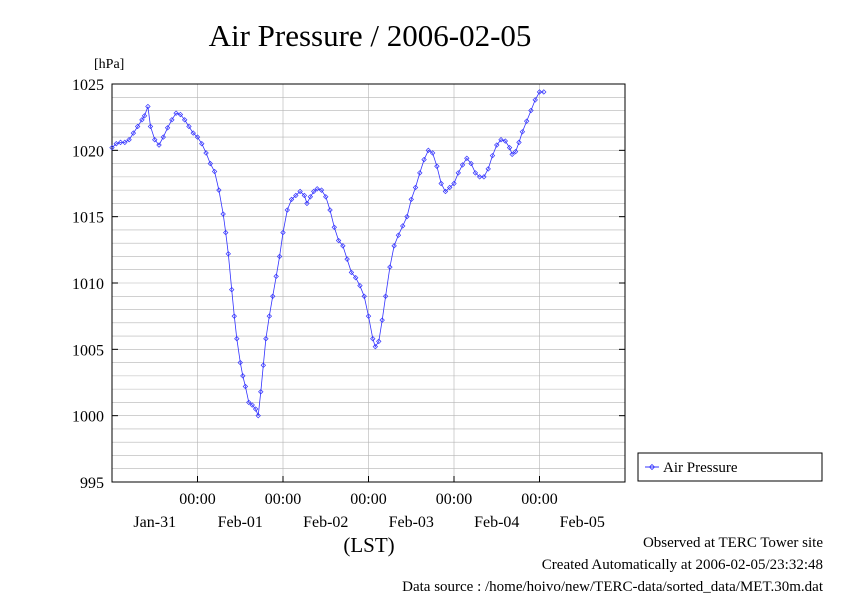 This screenshot has height=596, width=842. I want to click on y-tick-label: 1010, so click(88, 284).